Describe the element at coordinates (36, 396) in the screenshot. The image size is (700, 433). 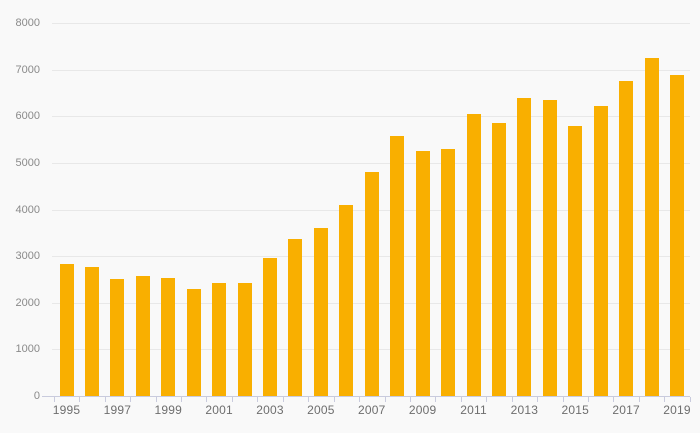
I see `y-axis-label: 0` at that location.